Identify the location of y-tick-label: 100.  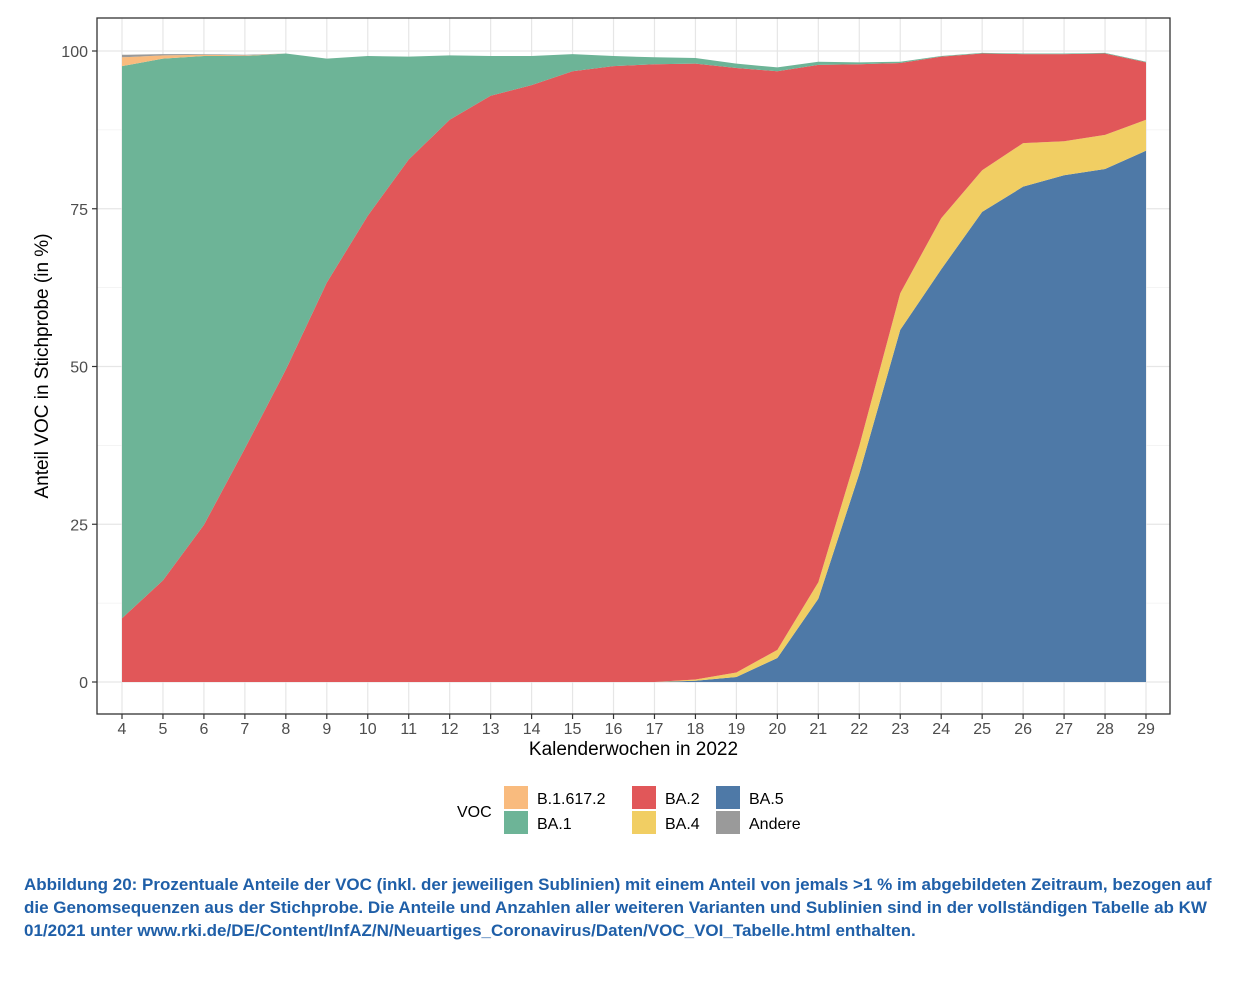
(74, 52).